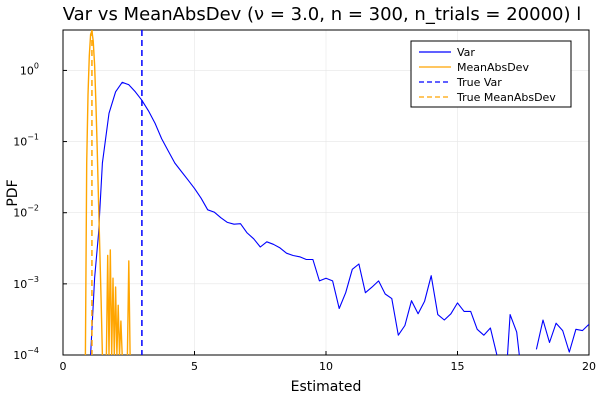  I want to click on y-tick-exponent-3: −1, so click(33, 137).